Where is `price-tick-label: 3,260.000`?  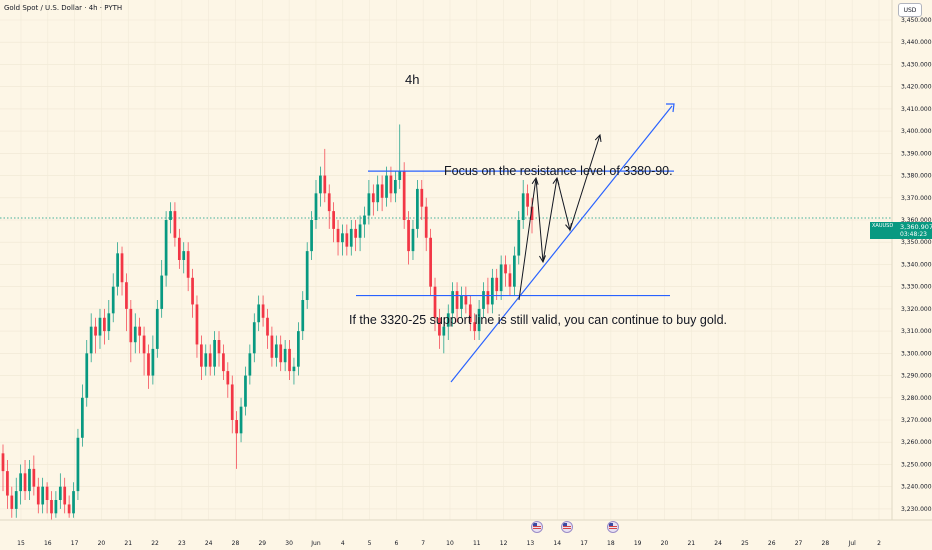 price-tick-label: 3,260.000 is located at coordinates (916, 442).